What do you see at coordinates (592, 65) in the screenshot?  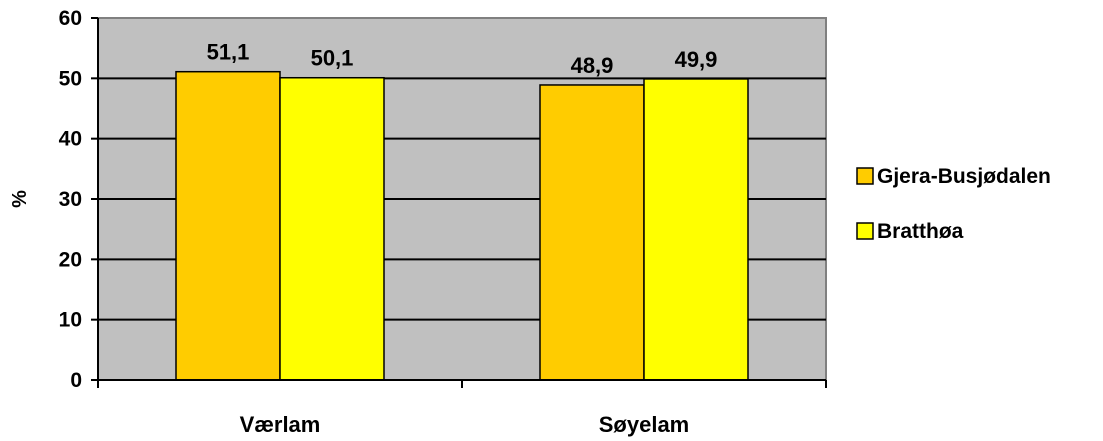 I see `data-label: 48,9` at bounding box center [592, 65].